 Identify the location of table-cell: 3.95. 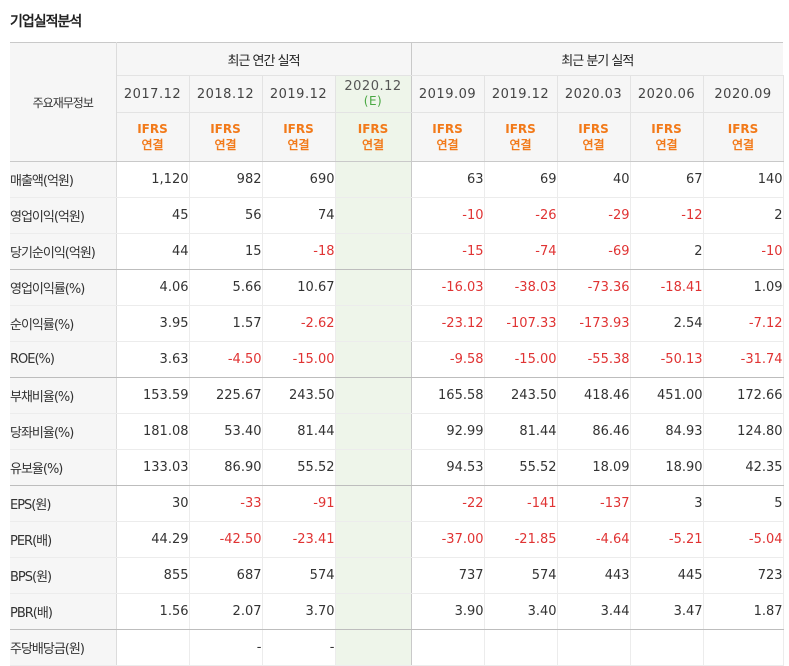
(153, 323).